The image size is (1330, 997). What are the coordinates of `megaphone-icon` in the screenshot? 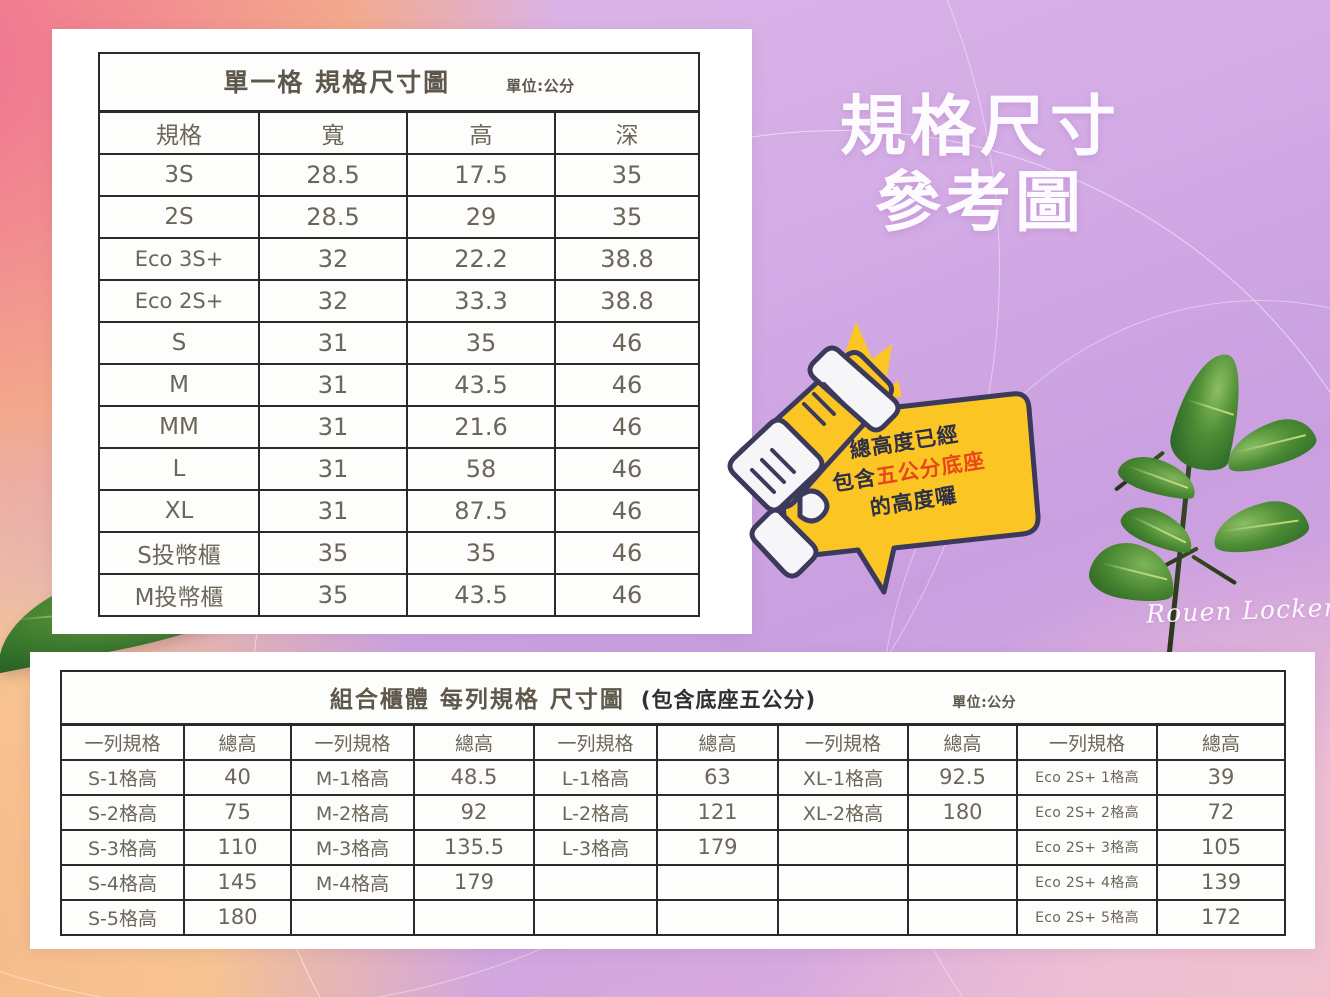 It's located at (814, 462).